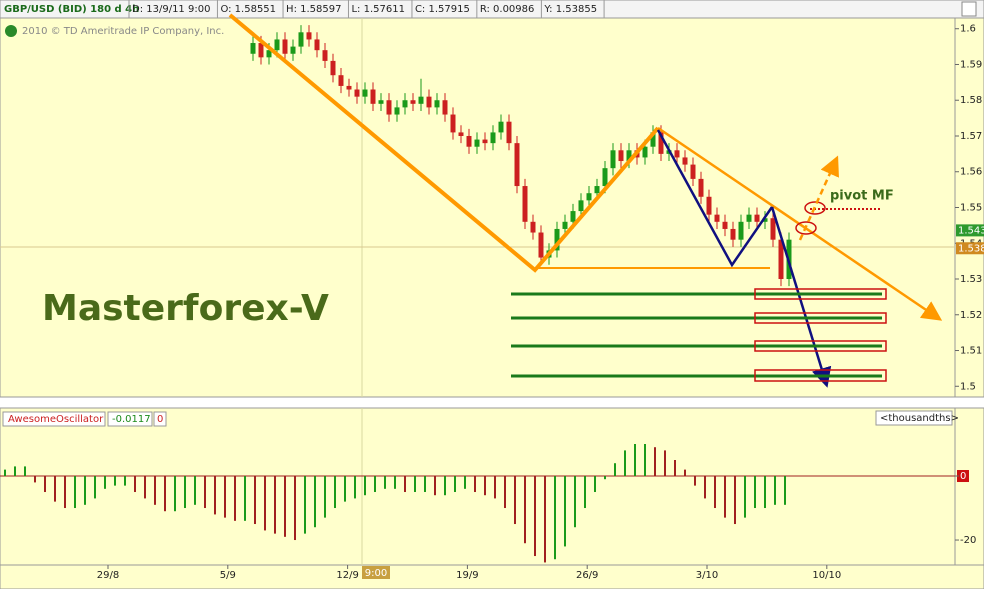 The image size is (984, 589). Describe the element at coordinates (971, 64) in the screenshot. I see `y-tick-label: 1.59` at that location.